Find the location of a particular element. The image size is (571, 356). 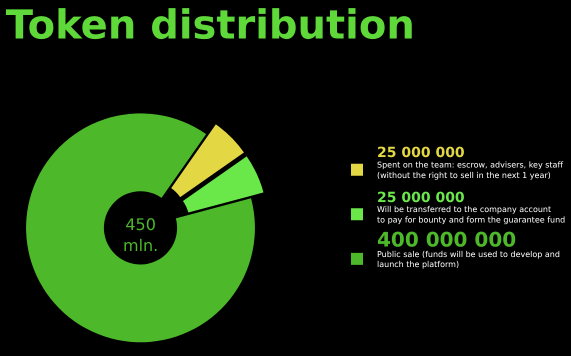

data-label: 400 000 000 is located at coordinates (446, 239).